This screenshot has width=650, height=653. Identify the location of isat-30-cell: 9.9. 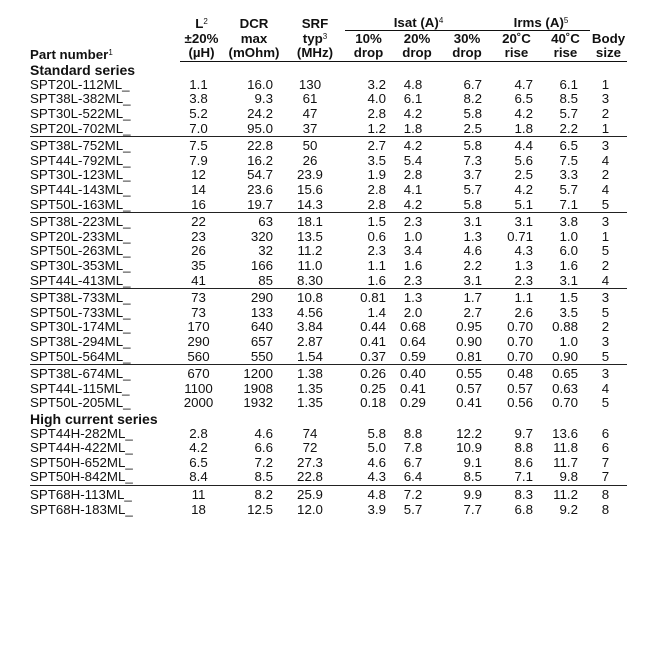
(467, 493).